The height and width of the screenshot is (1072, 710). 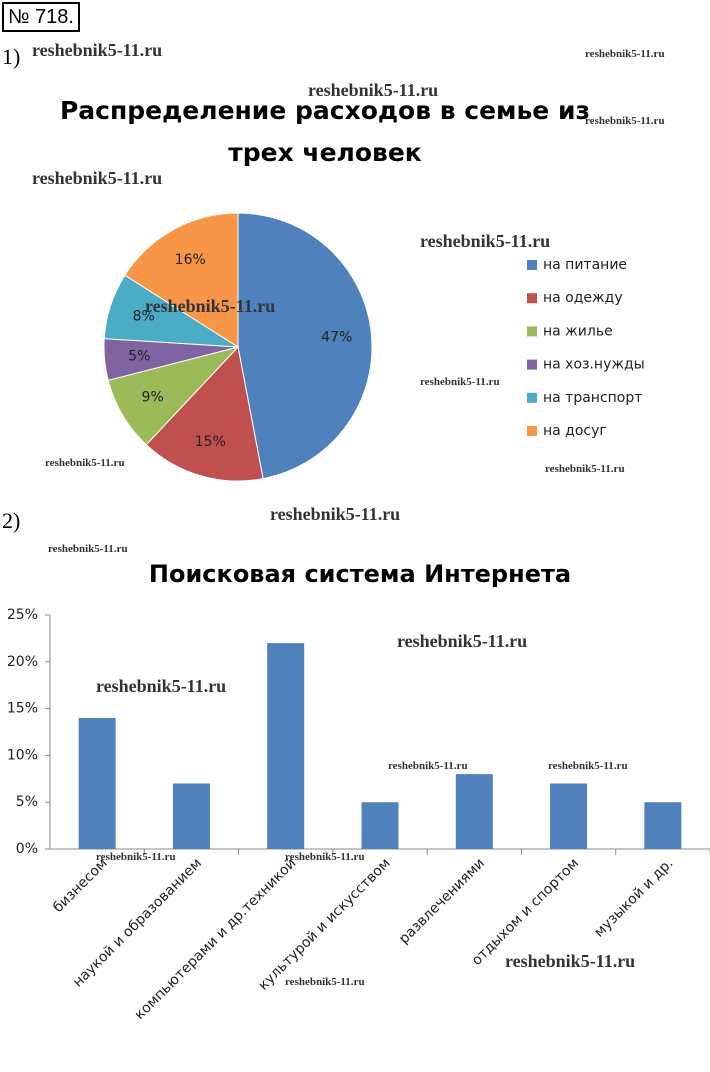 I want to click on exercise-number: № 718., so click(x=41, y=17).